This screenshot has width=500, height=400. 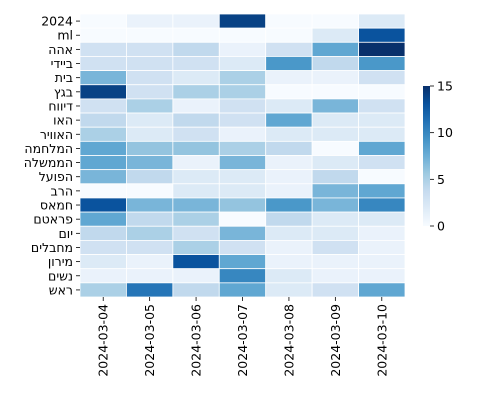 I want to click on colorbar-tick-label: 10, so click(x=445, y=132).